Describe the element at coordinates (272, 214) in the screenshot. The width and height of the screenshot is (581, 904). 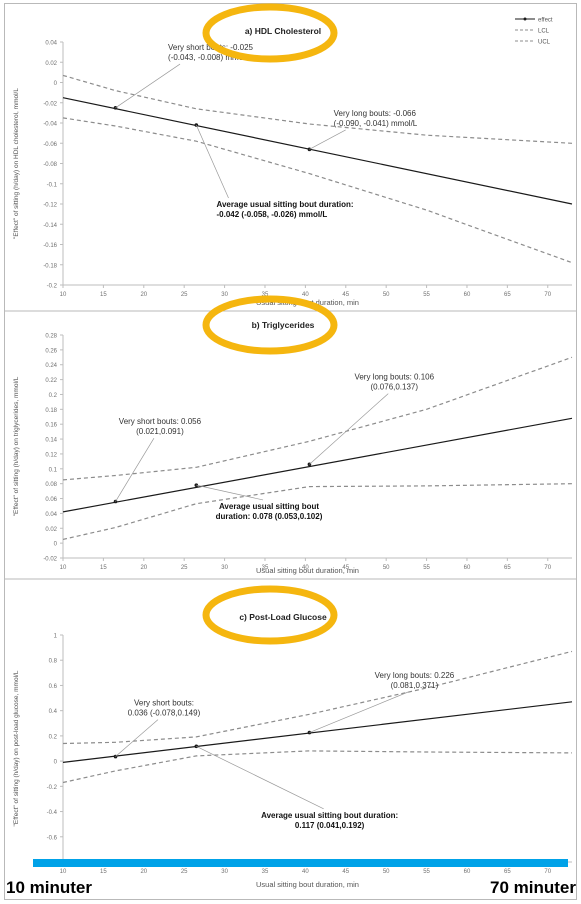
I see `annotation-text: -0.042 (-0.058, -0.026) mmol/L` at that location.